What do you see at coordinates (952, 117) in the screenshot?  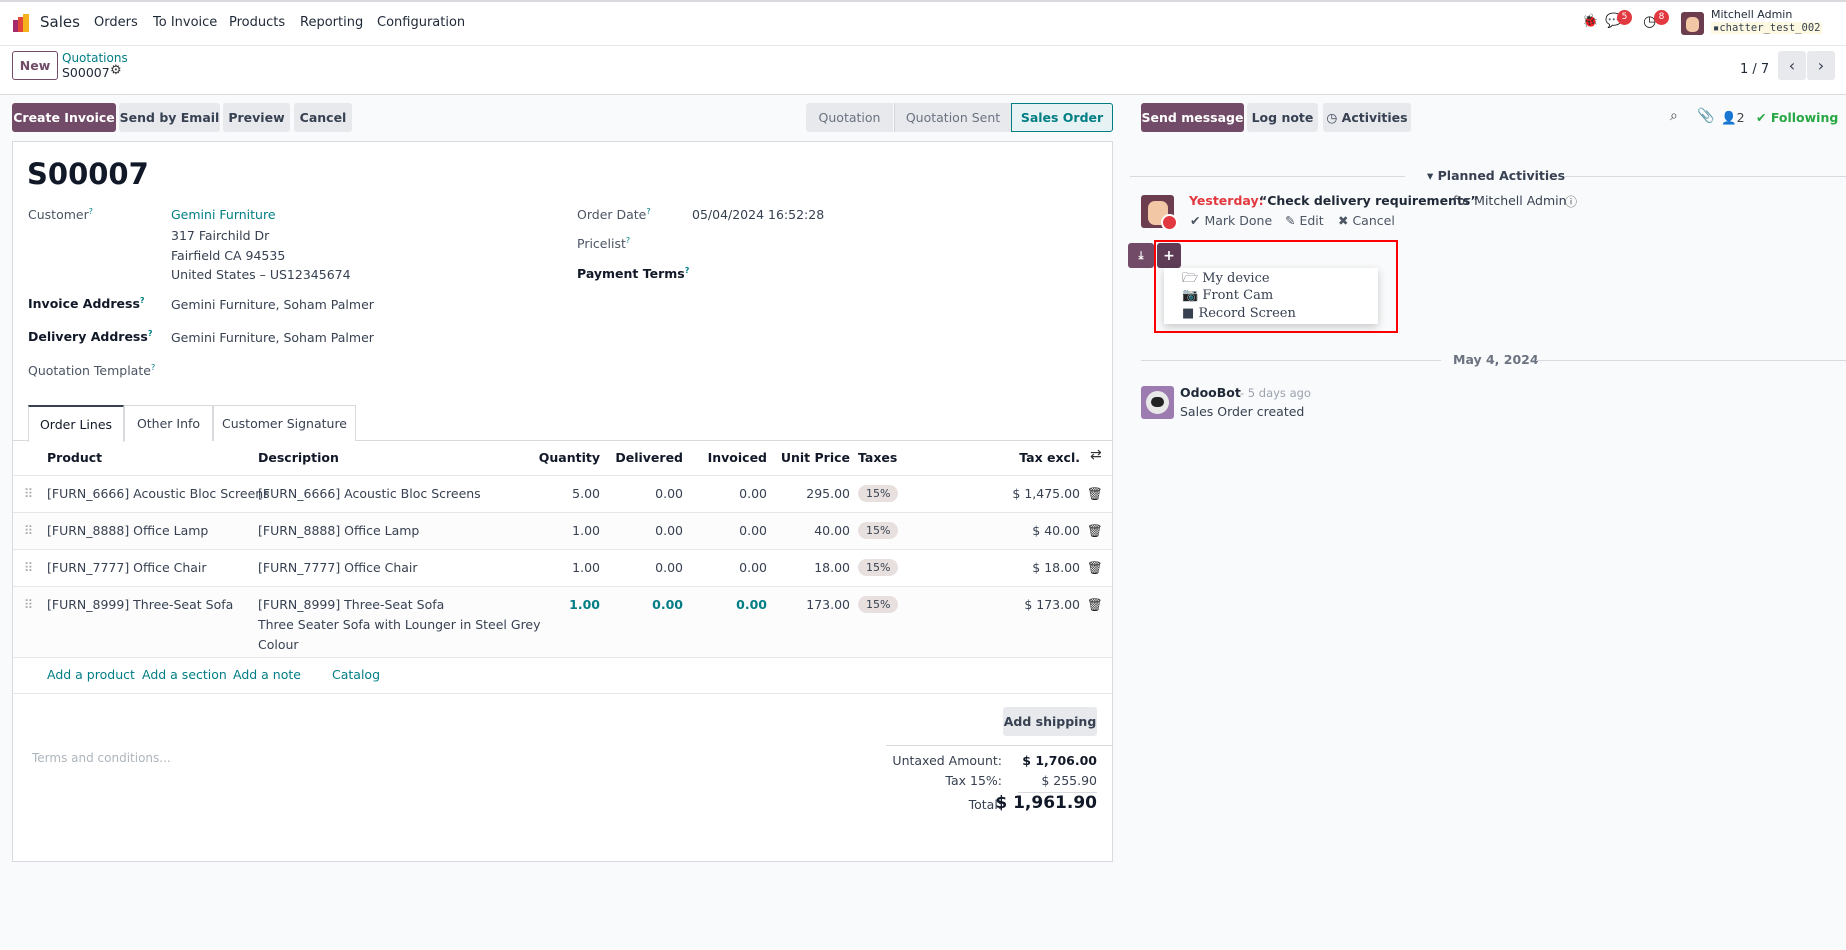 I see `status-quotation-sent: Quotation Sent` at bounding box center [952, 117].